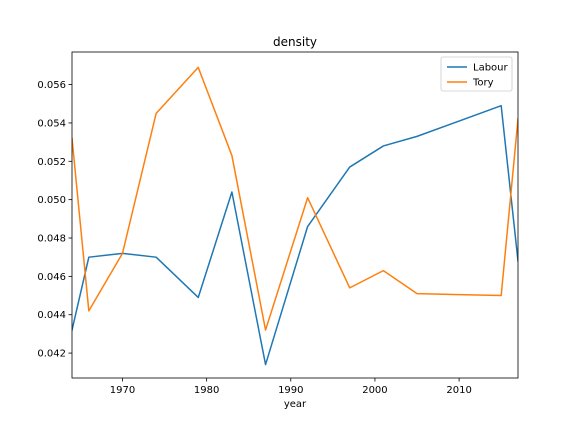  What do you see at coordinates (51, 85) in the screenshot?
I see `y-tick-label: 0.056` at bounding box center [51, 85].